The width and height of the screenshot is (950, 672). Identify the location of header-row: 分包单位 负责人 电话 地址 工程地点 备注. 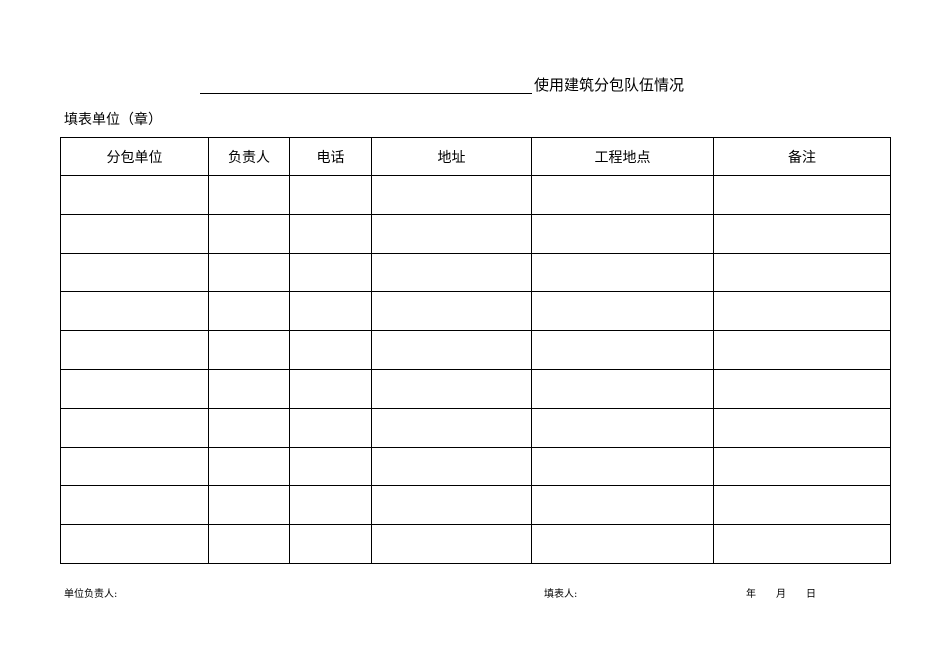
(475, 156).